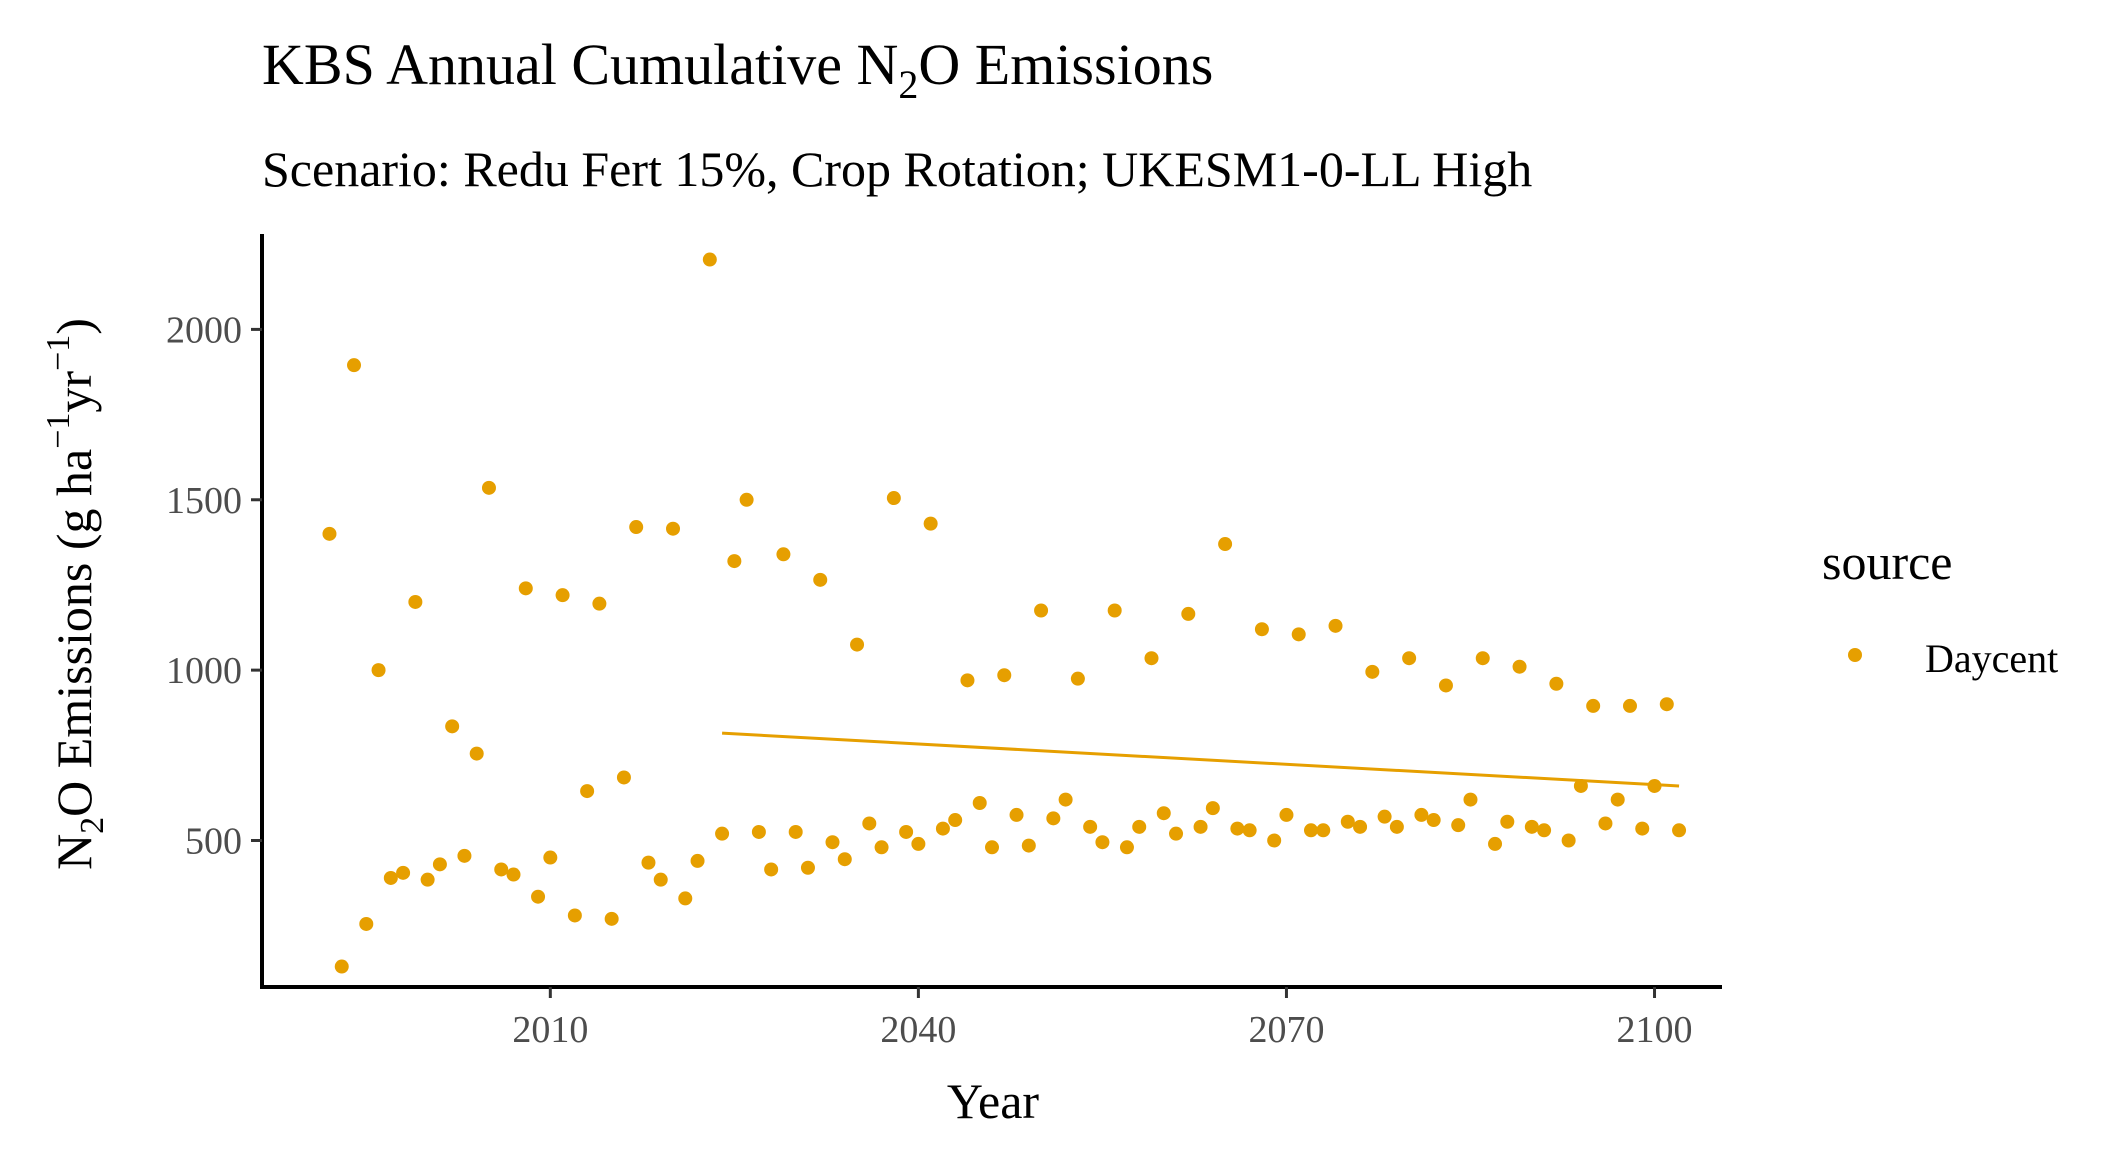  What do you see at coordinates (1102, 1019) in the screenshot?
I see `x-ticks: 2010 2040 2070 2100` at bounding box center [1102, 1019].